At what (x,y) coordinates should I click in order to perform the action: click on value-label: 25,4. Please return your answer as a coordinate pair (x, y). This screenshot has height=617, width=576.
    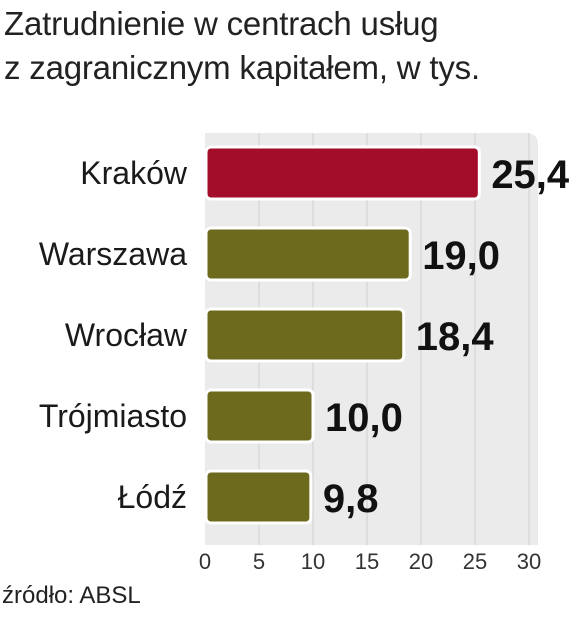
    Looking at the image, I should click on (530, 175).